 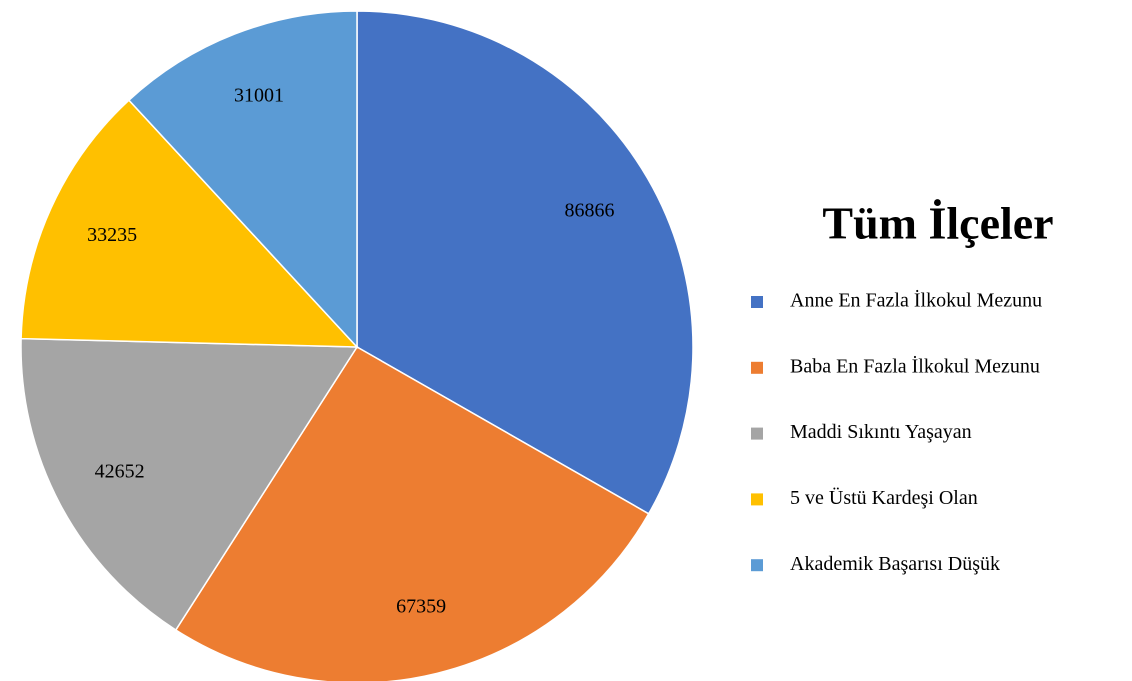 What do you see at coordinates (937, 223) in the screenshot?
I see `chart-title: Tüm İlçeler` at bounding box center [937, 223].